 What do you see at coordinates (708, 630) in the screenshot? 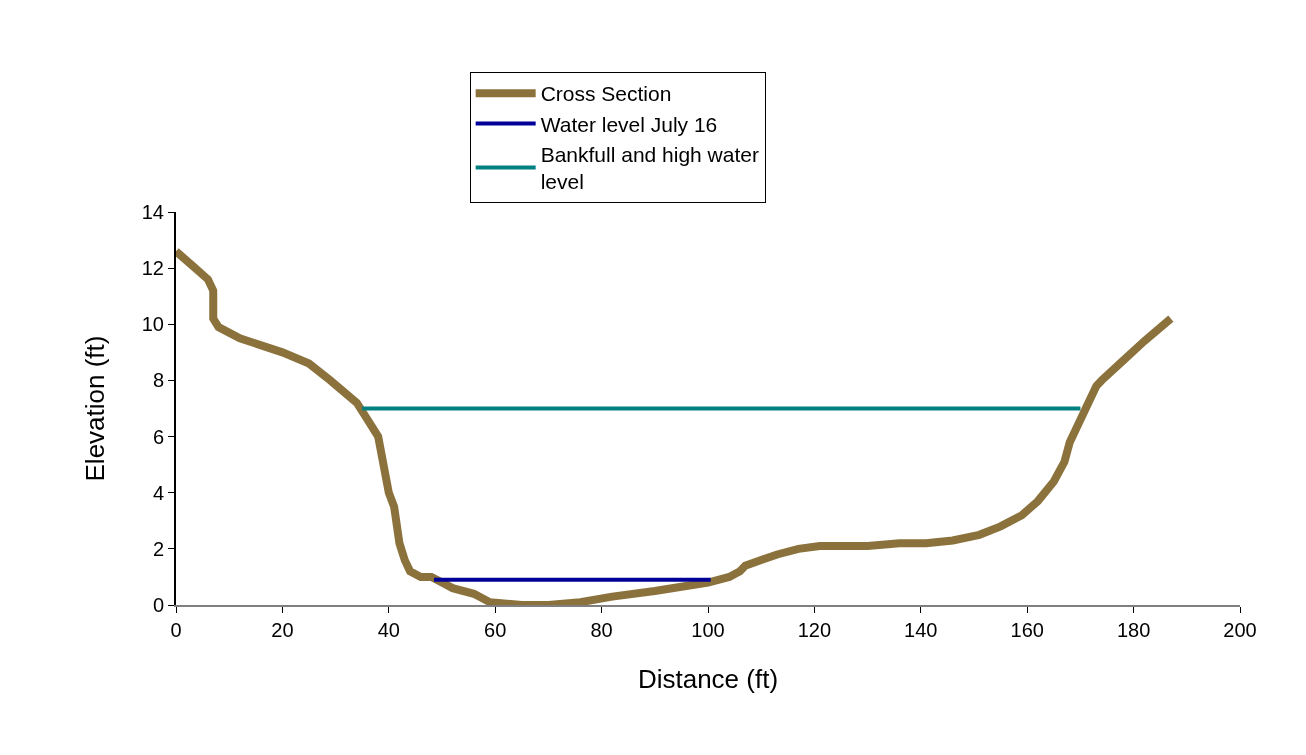
I see `x-tick-label: 100` at bounding box center [708, 630].